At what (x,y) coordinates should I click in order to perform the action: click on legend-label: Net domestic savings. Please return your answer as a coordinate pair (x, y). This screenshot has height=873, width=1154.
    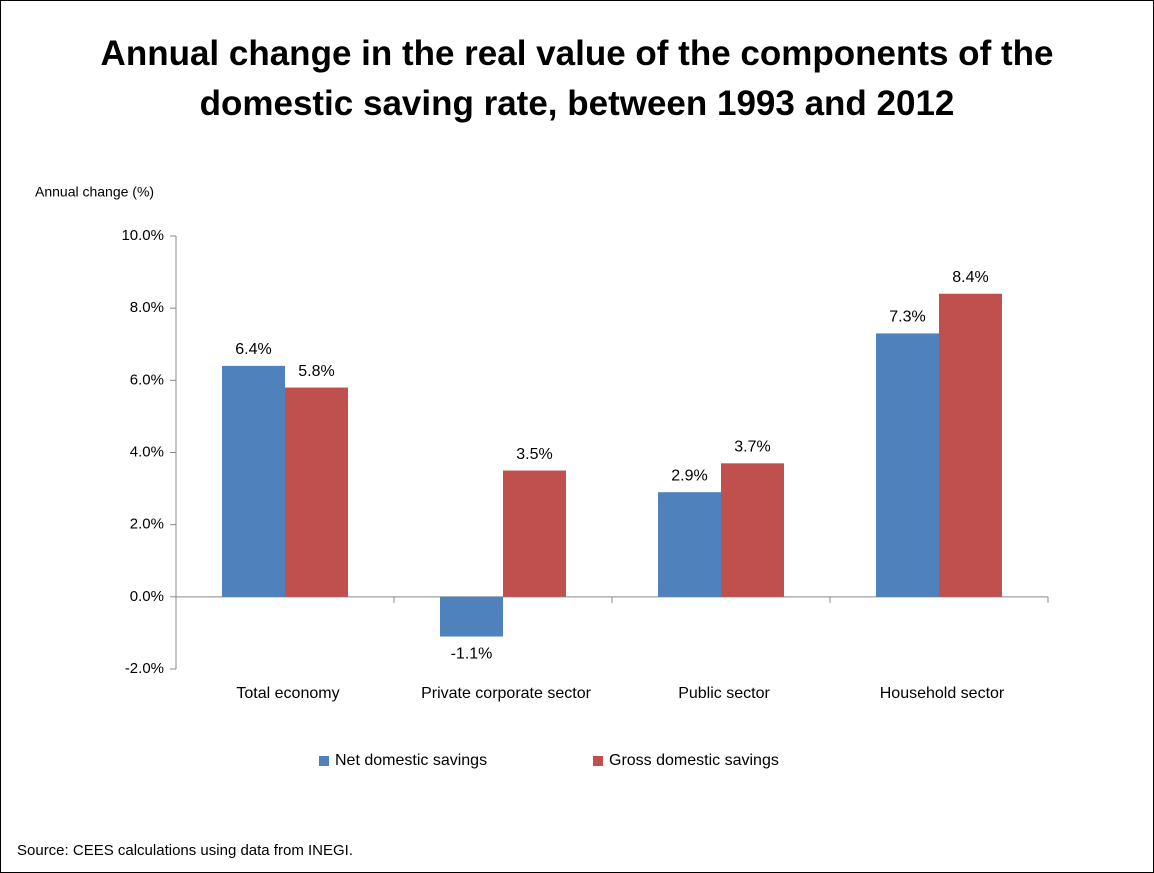
    Looking at the image, I should click on (411, 760).